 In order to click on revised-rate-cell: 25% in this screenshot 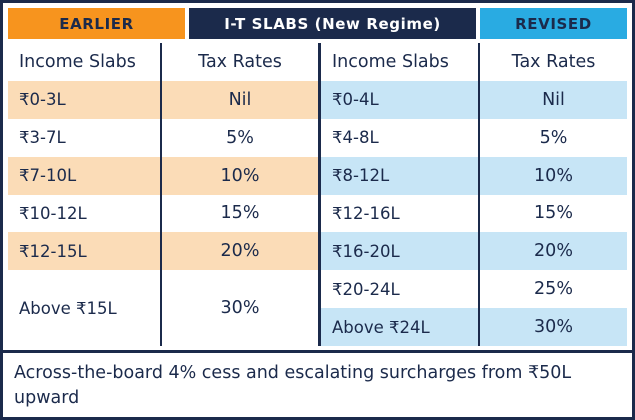, I will do `click(552, 289)`.